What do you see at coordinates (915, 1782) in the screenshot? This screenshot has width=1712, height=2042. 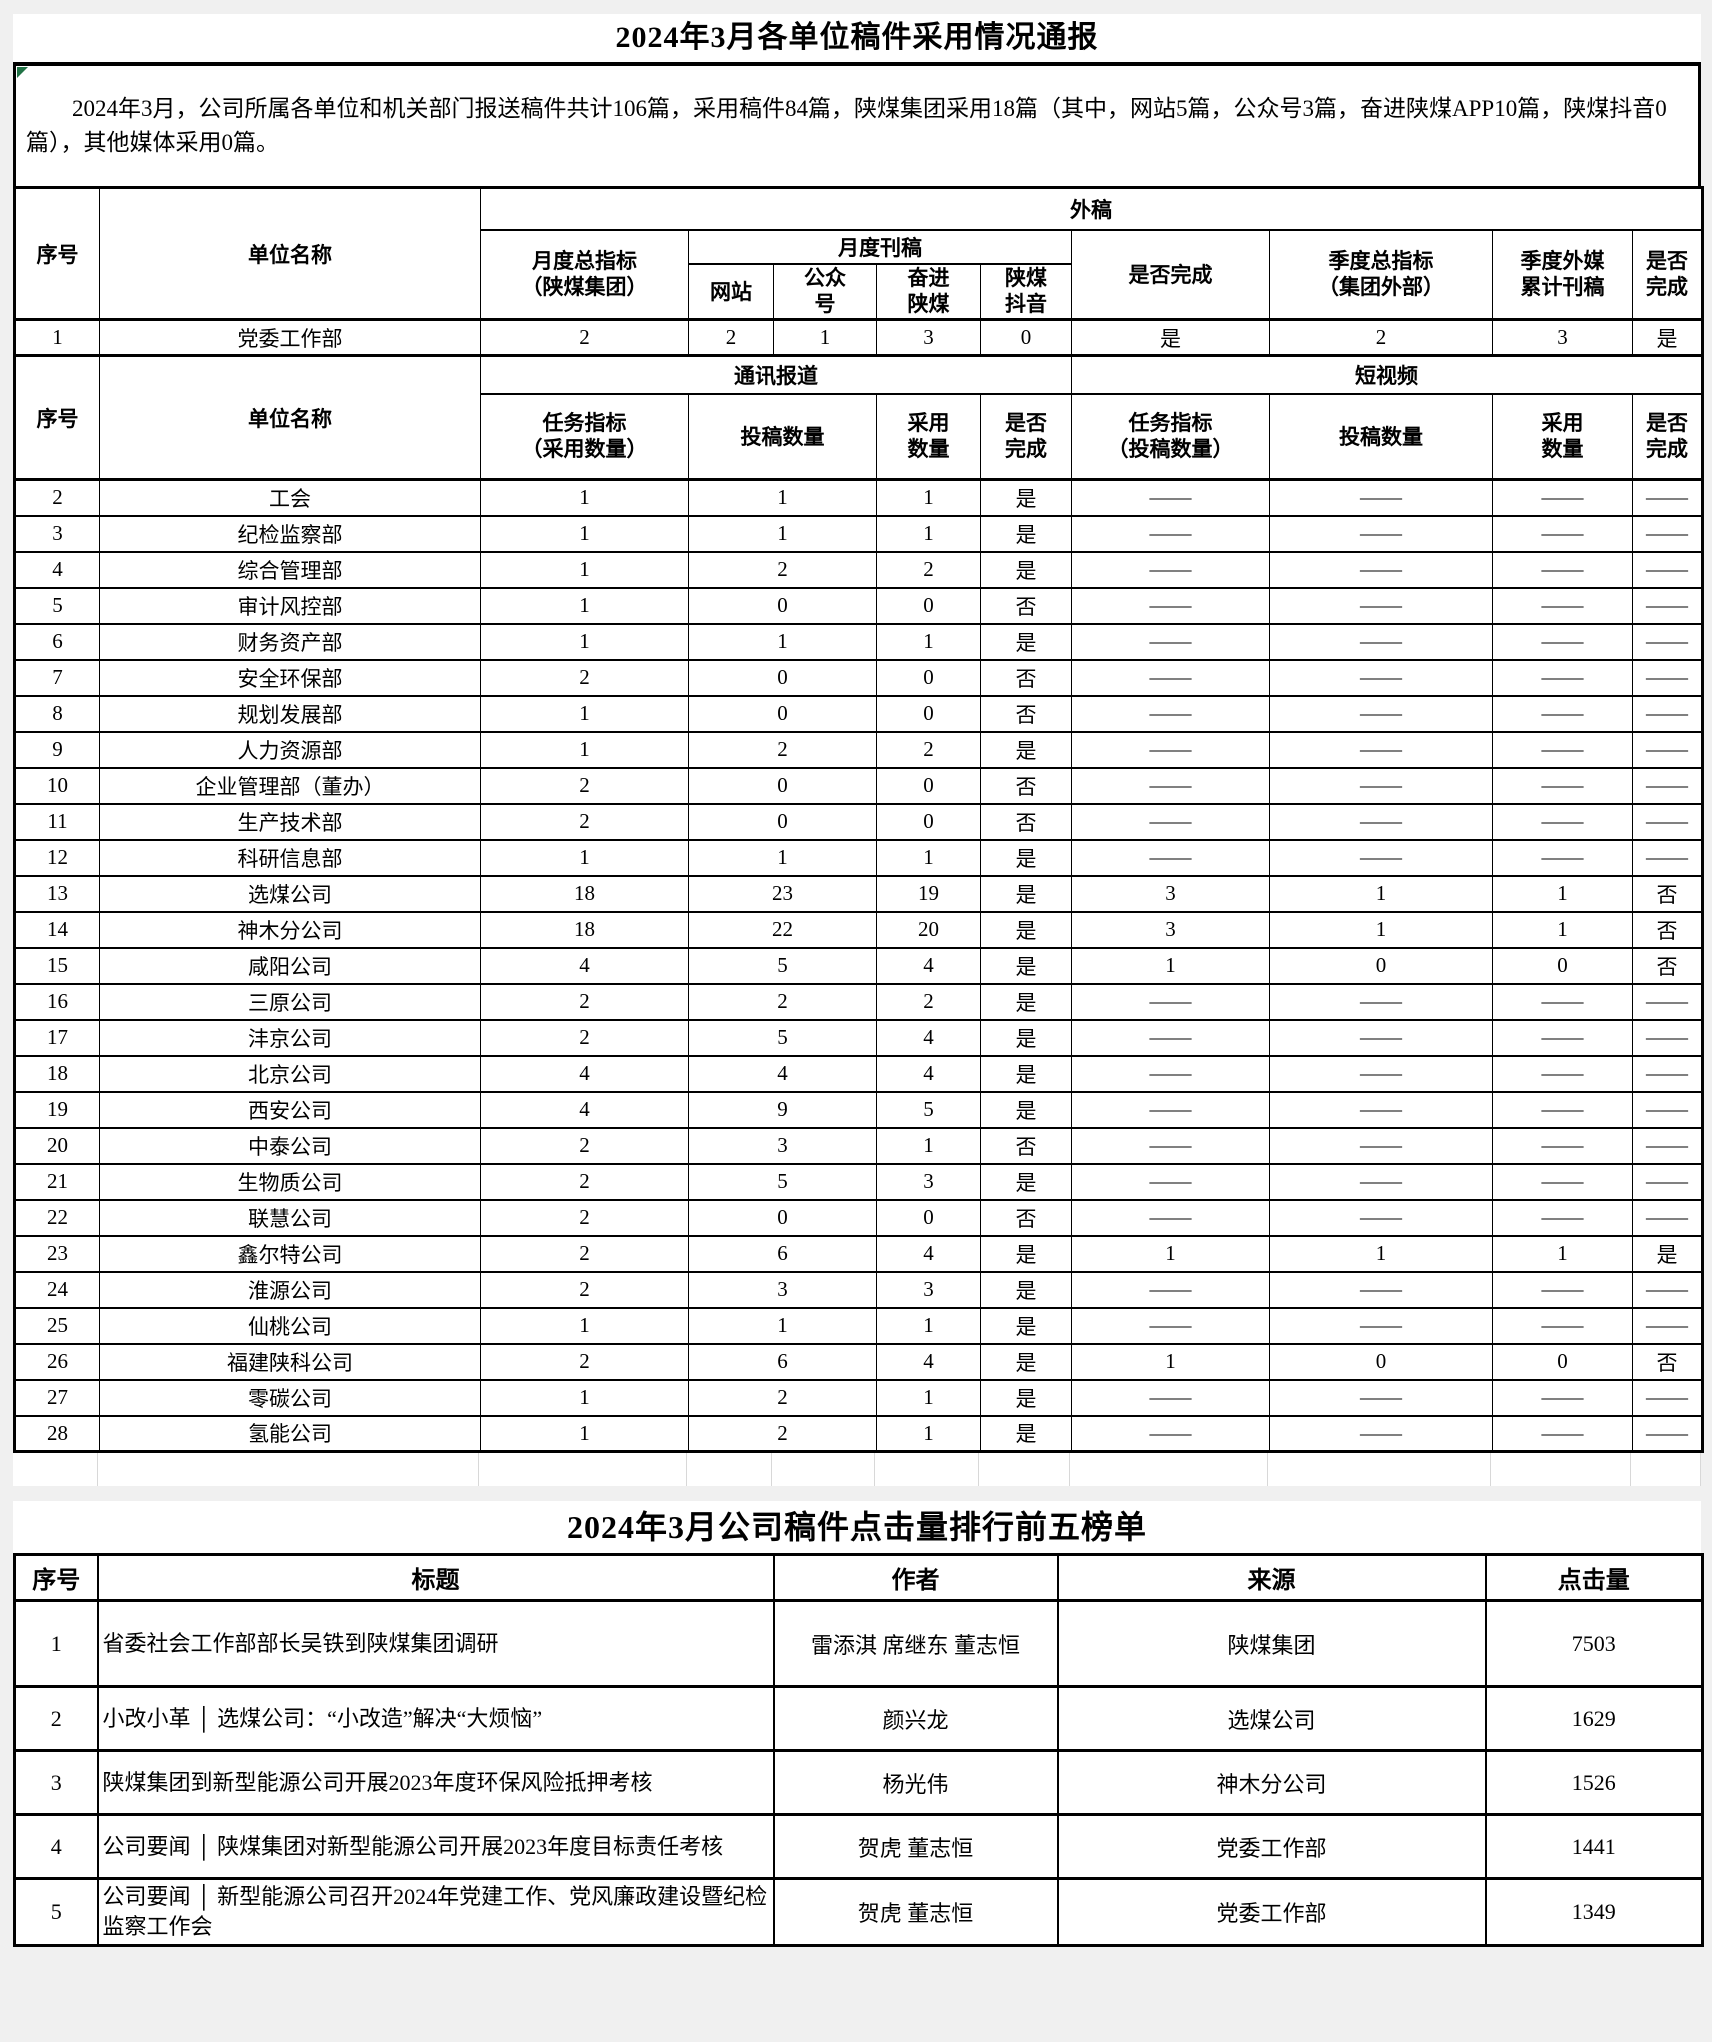 I see `article-author: 杨光伟` at bounding box center [915, 1782].